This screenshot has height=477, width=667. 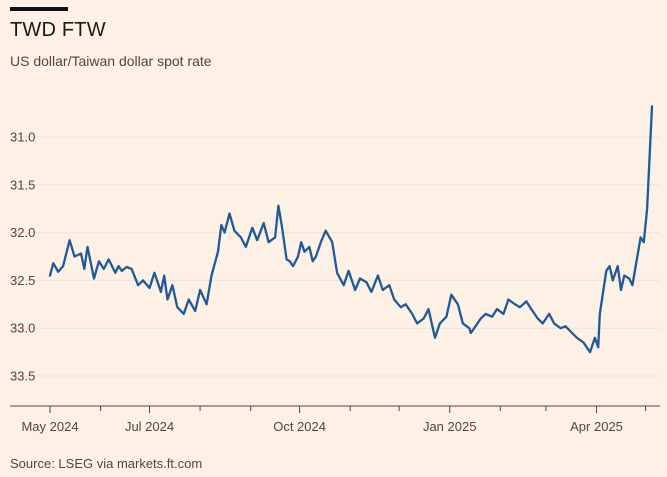 I want to click on x-tick-label: May 2024, so click(x=49, y=426).